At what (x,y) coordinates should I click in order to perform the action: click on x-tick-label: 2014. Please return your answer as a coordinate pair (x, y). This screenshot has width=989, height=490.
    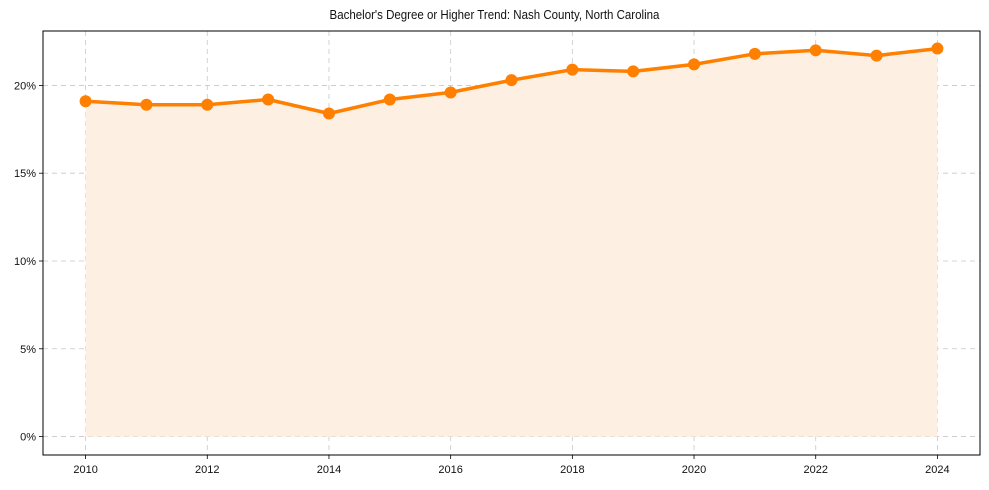
    Looking at the image, I should click on (329, 470).